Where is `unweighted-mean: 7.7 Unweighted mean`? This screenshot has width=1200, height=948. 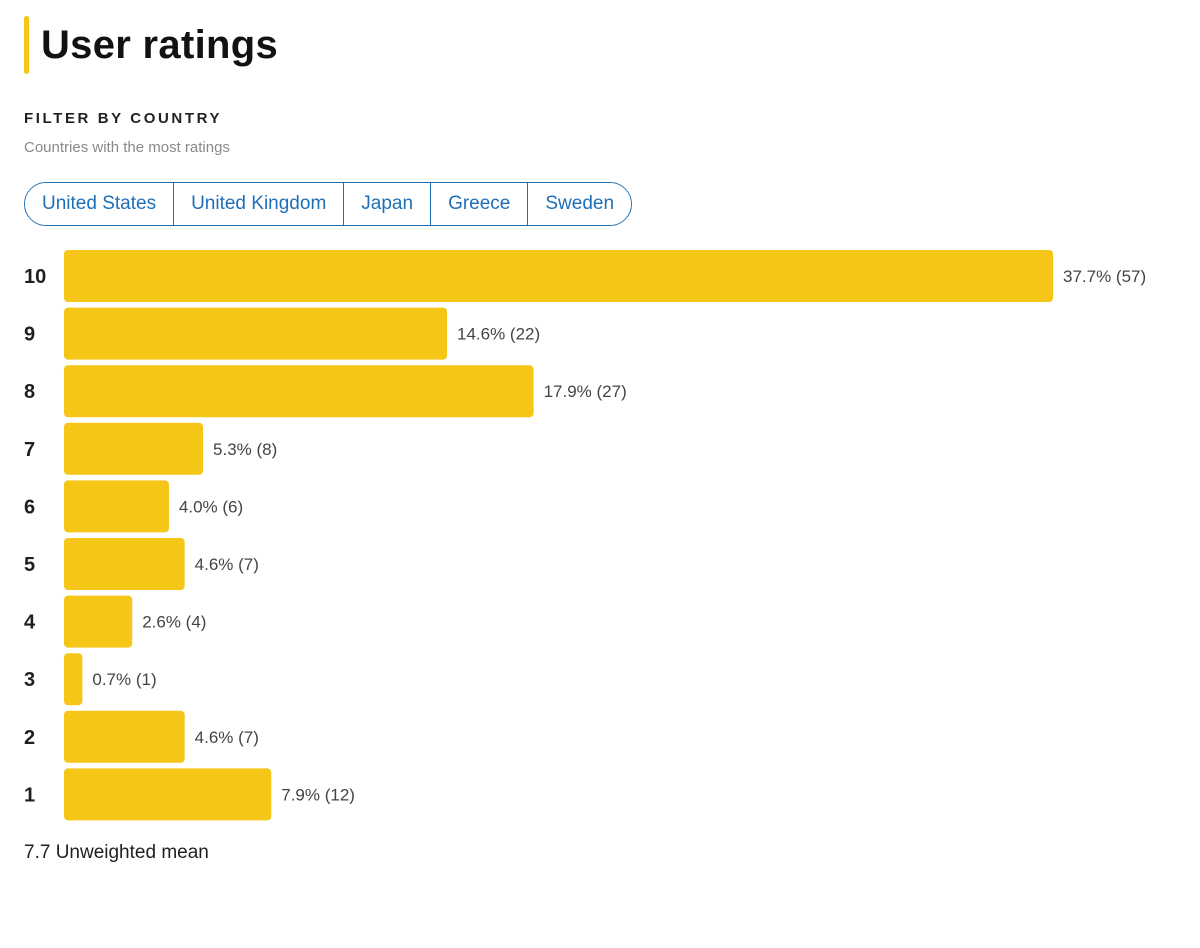
unweighted-mean: 7.7 Unweighted mean is located at coordinates (116, 852).